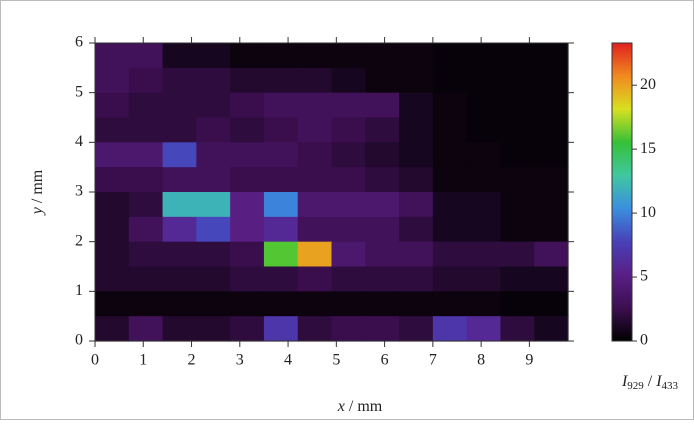 The height and width of the screenshot is (425, 694). What do you see at coordinates (633, 195) in the screenshot?
I see `colorbar: 0 5 10 15 20` at bounding box center [633, 195].